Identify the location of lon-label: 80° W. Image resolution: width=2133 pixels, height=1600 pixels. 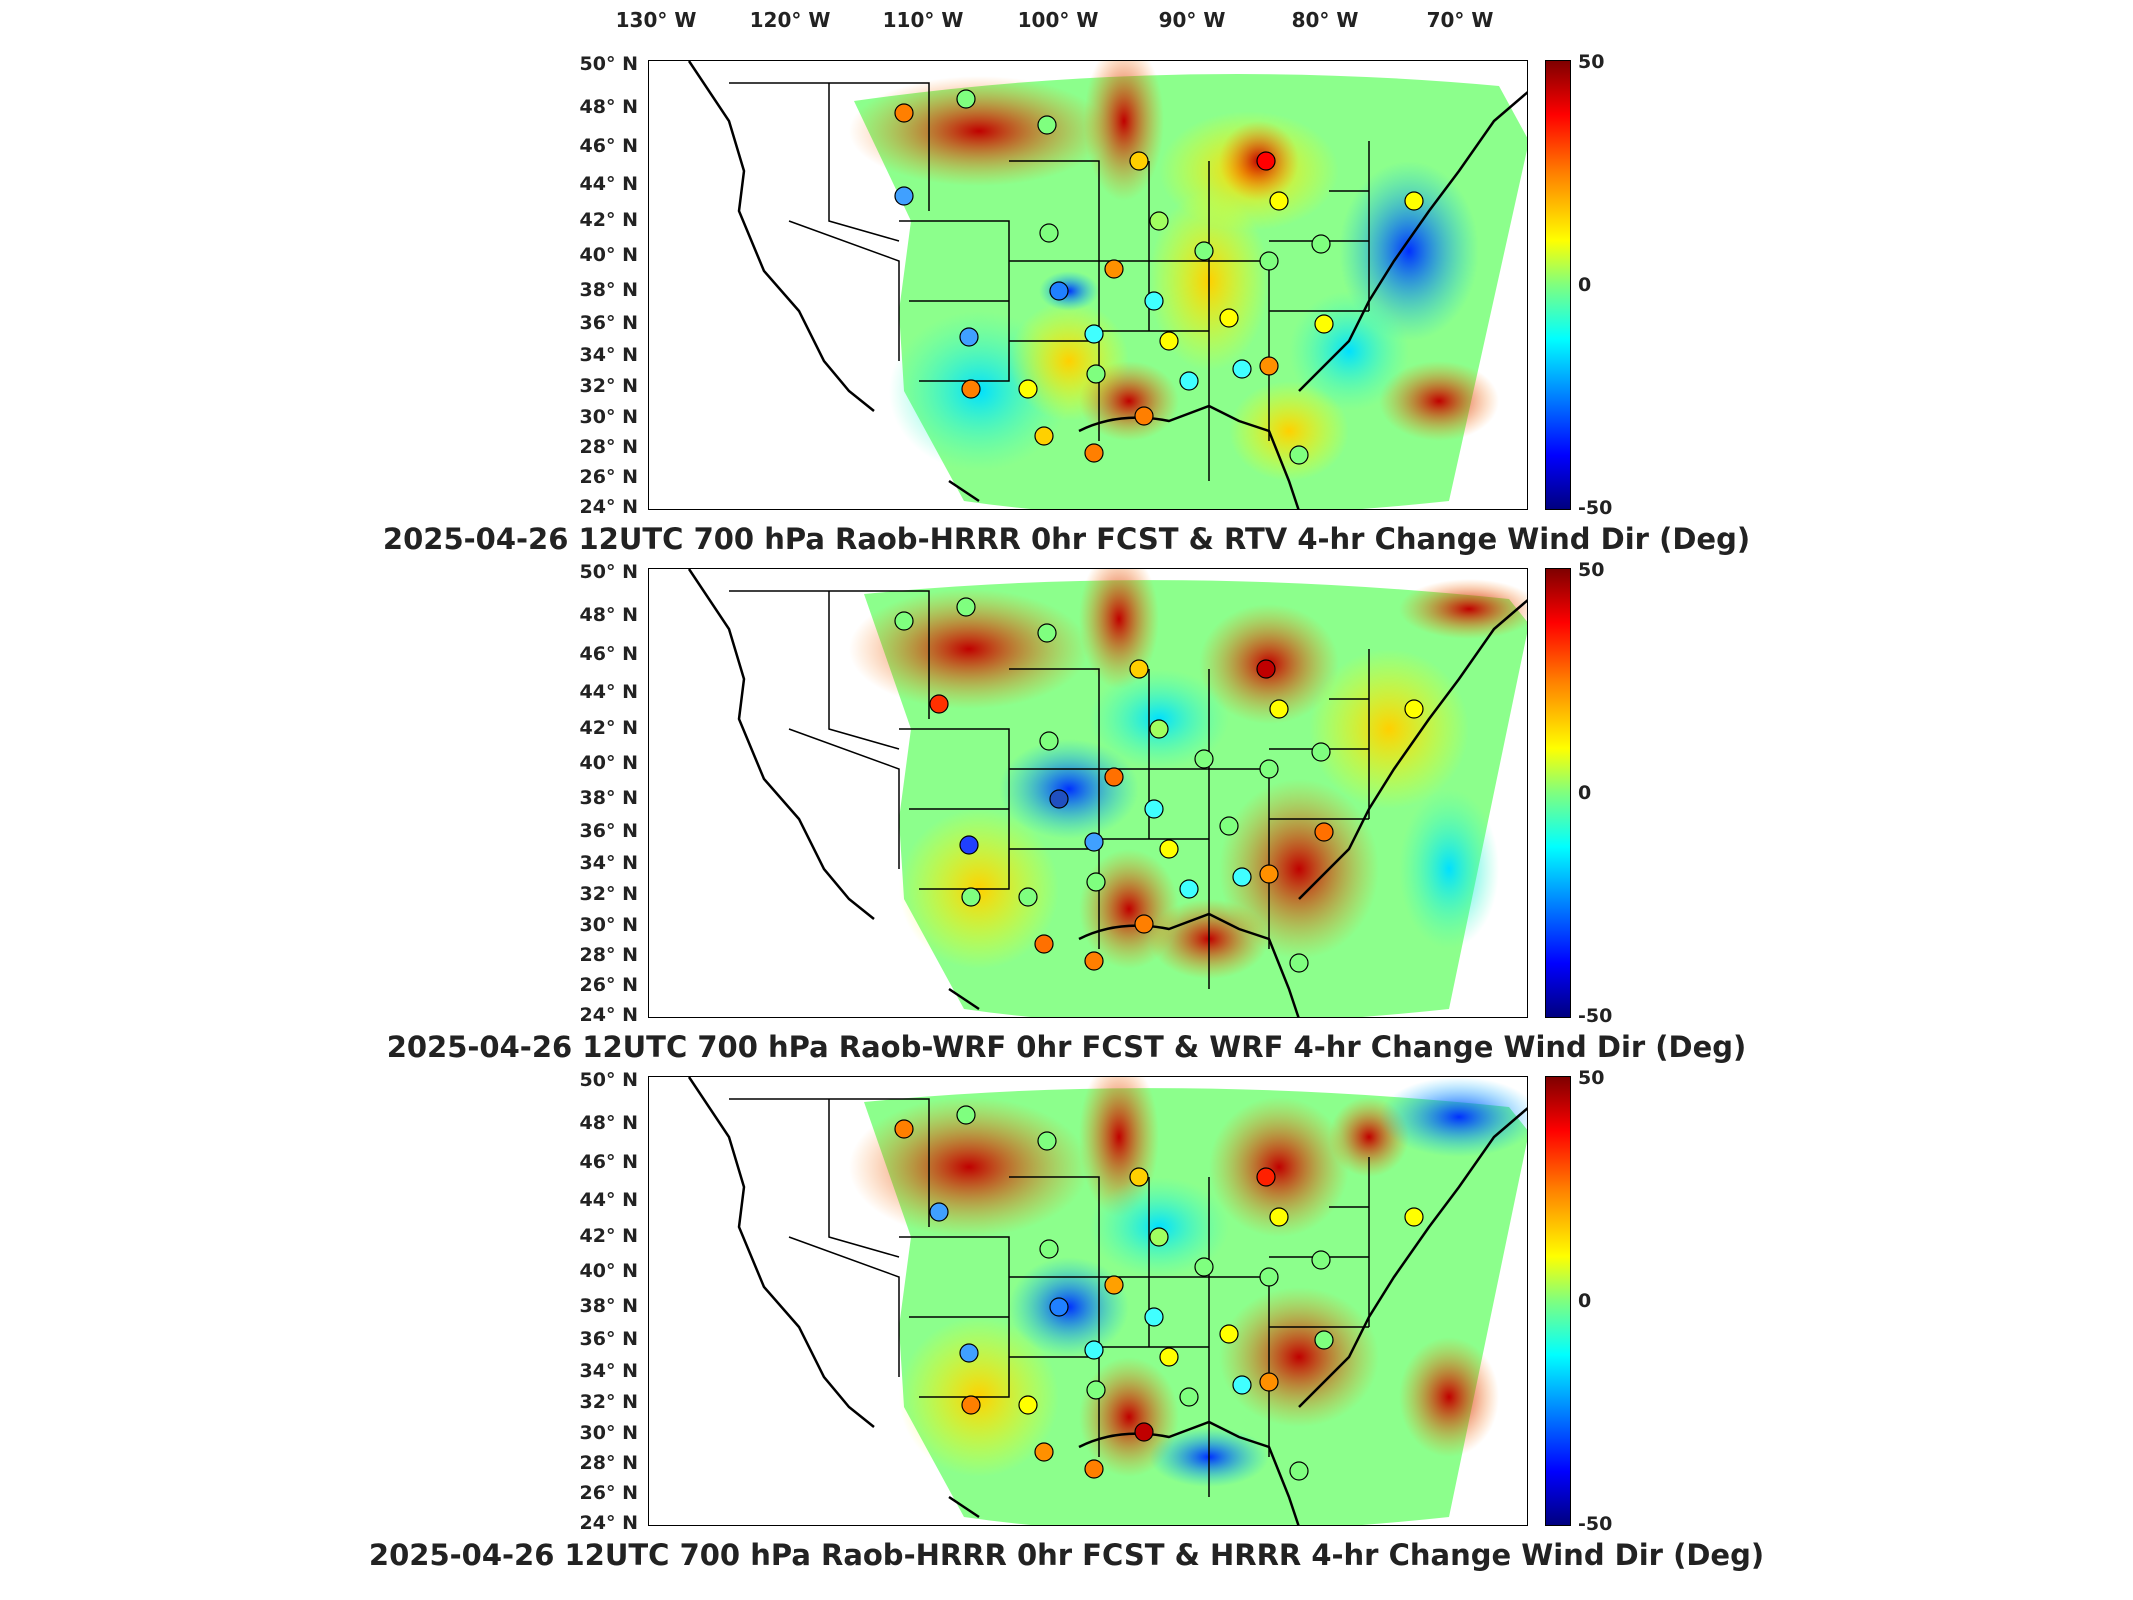
(1325, 20).